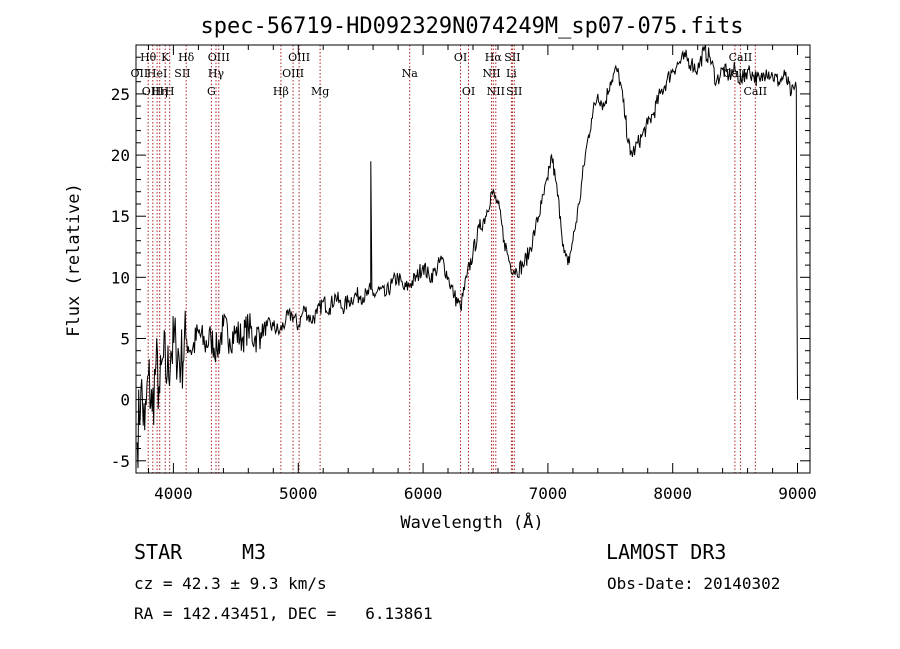 This screenshot has height=649, width=900. What do you see at coordinates (471, 522) in the screenshot?
I see `x-axis-label: Wavelength (Å)` at bounding box center [471, 522].